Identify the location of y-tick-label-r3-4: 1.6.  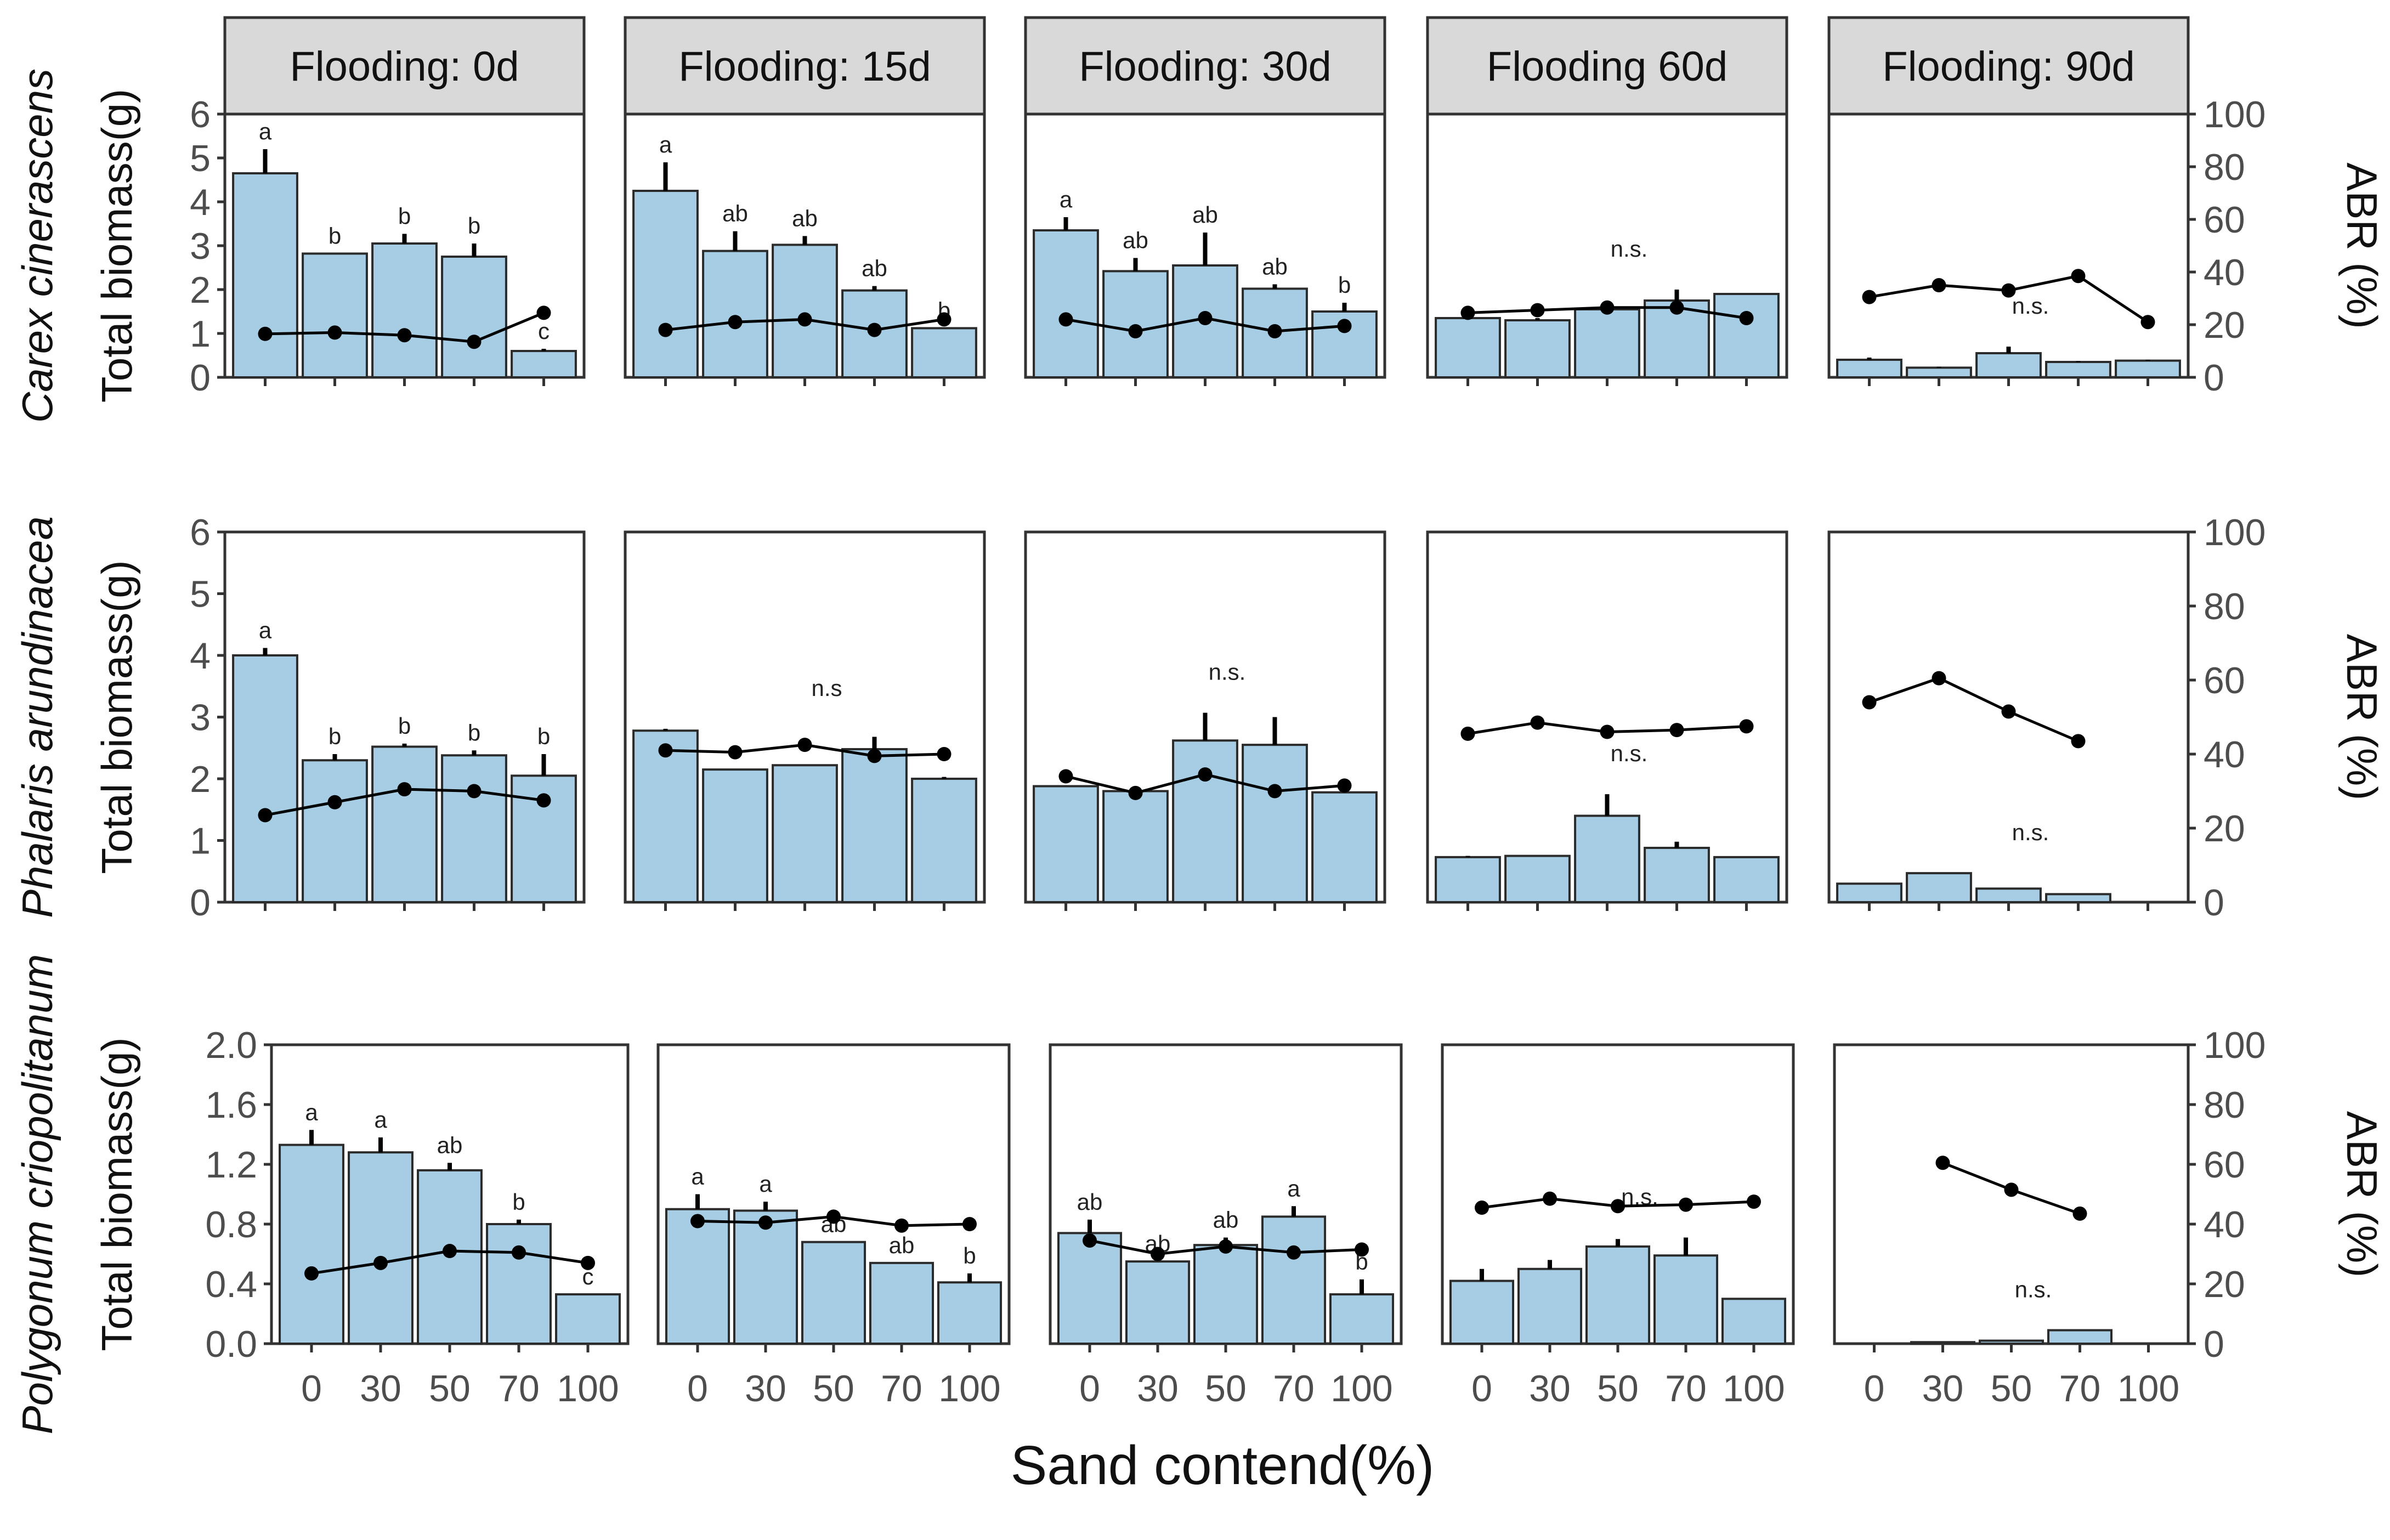
(231, 1105).